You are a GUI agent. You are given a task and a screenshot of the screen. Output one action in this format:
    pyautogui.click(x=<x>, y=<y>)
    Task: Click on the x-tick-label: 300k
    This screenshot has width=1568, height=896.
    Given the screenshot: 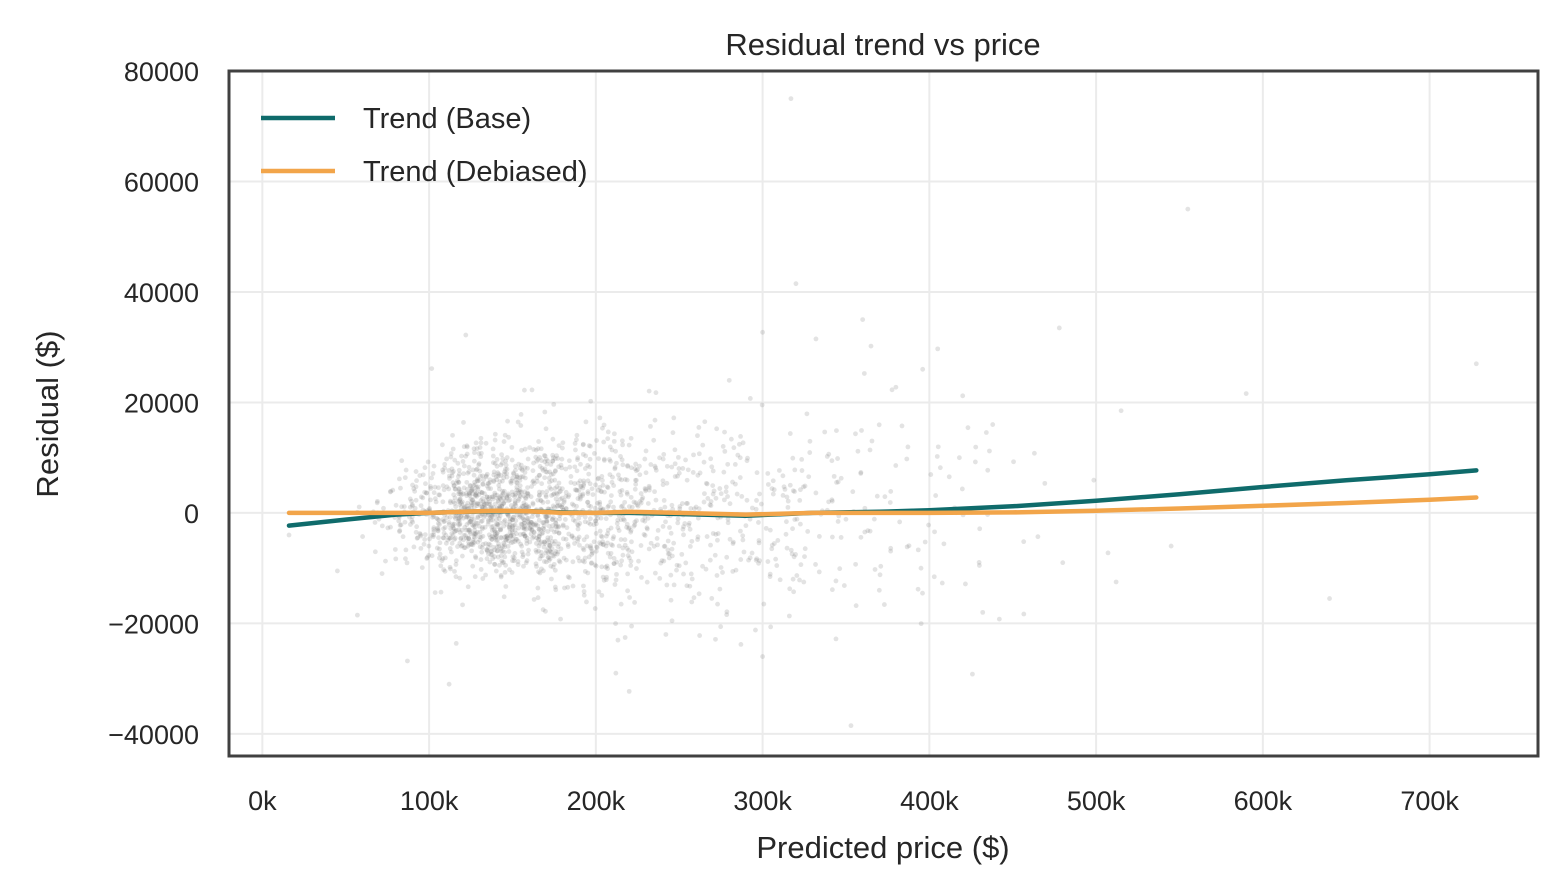 What is the action you would take?
    pyautogui.click(x=762, y=801)
    